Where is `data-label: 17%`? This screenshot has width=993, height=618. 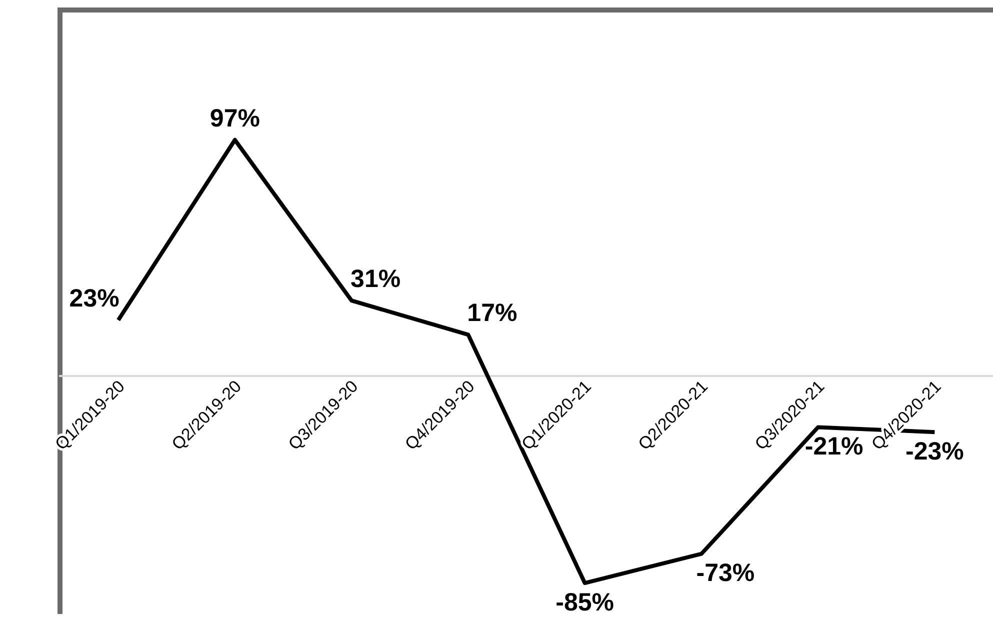
data-label: 17% is located at coordinates (492, 313).